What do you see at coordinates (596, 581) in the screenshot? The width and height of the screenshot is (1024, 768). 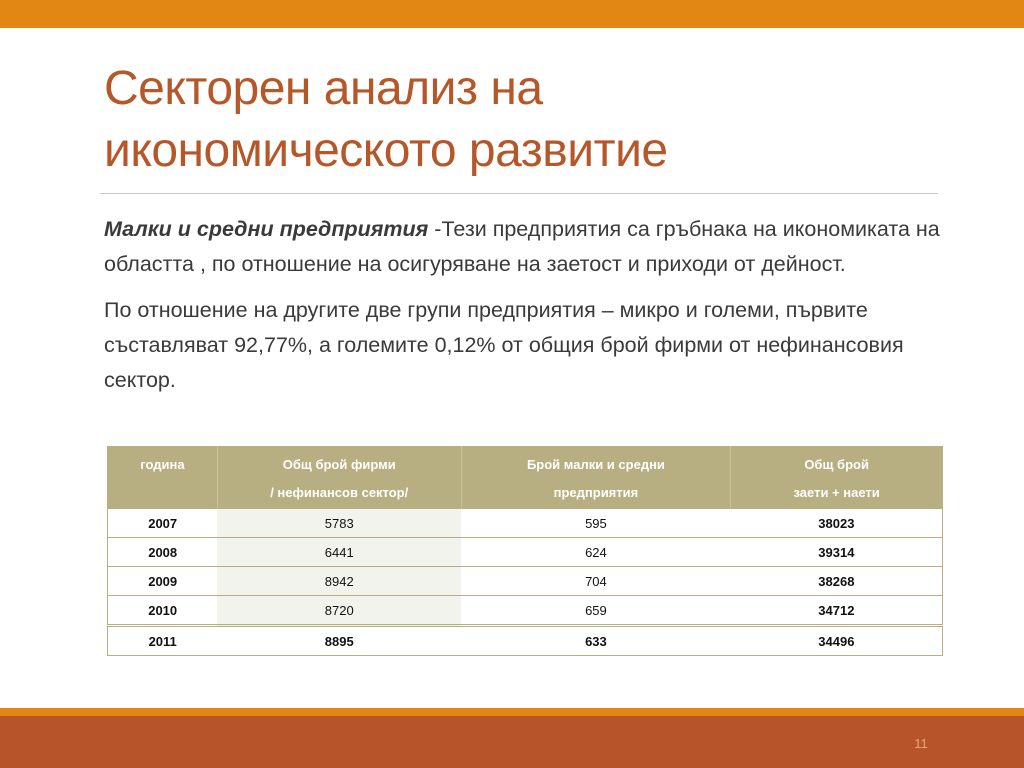 I see `cell-sme-count: 704` at bounding box center [596, 581].